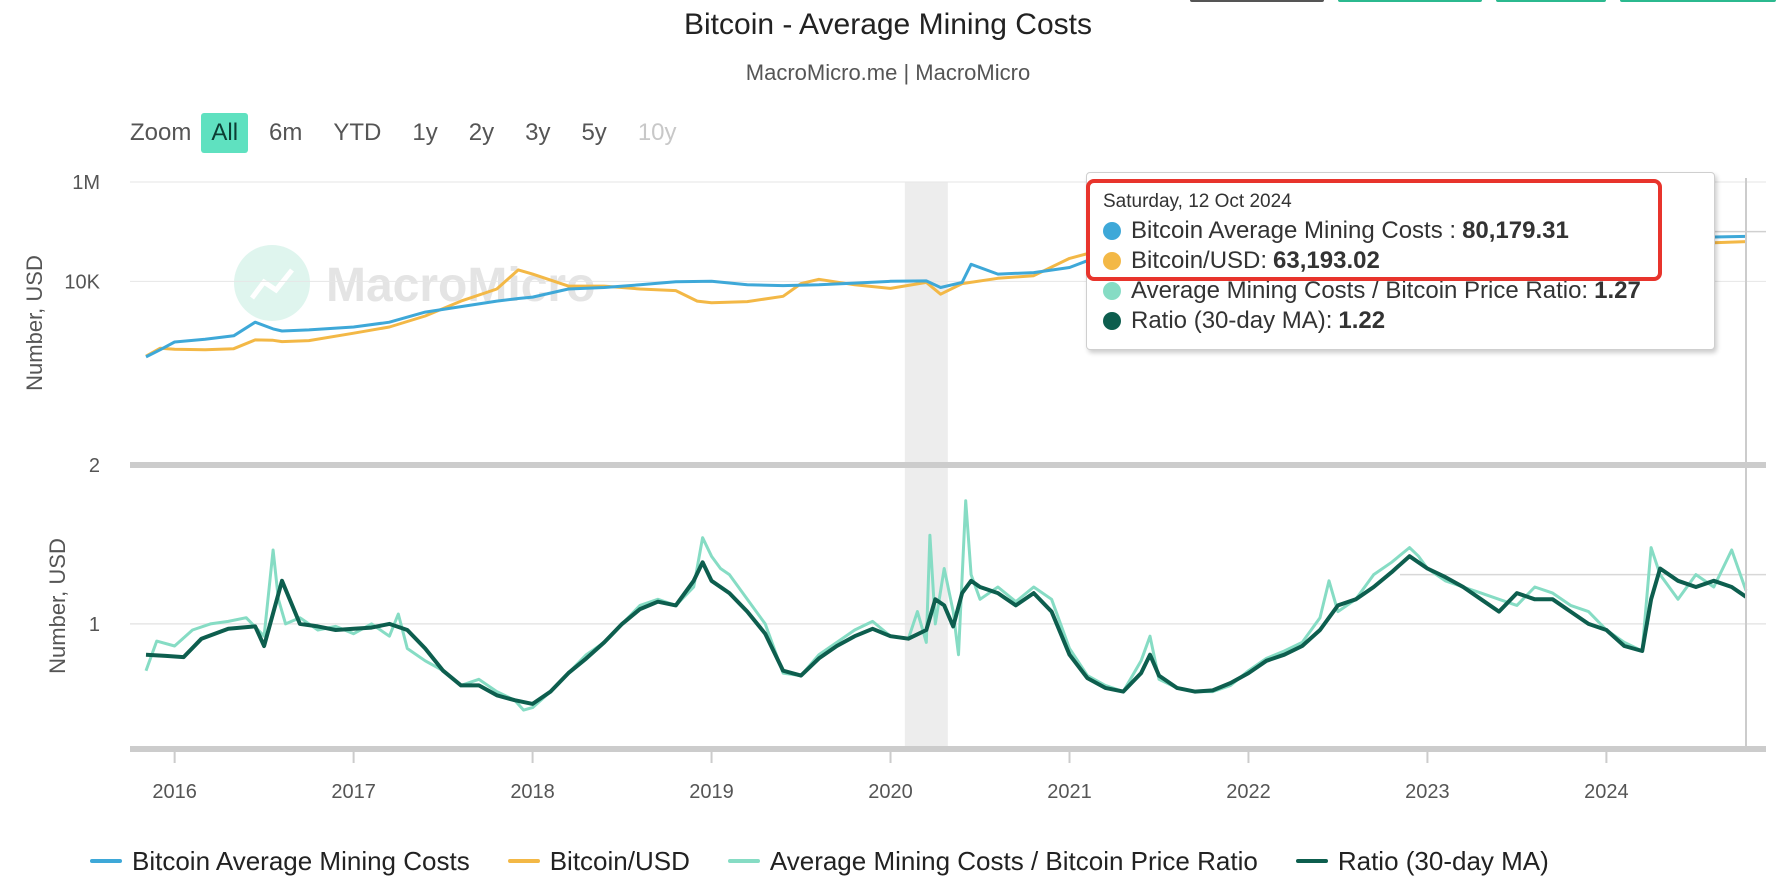  What do you see at coordinates (86, 183) in the screenshot?
I see `y-tick-label: 1M` at bounding box center [86, 183].